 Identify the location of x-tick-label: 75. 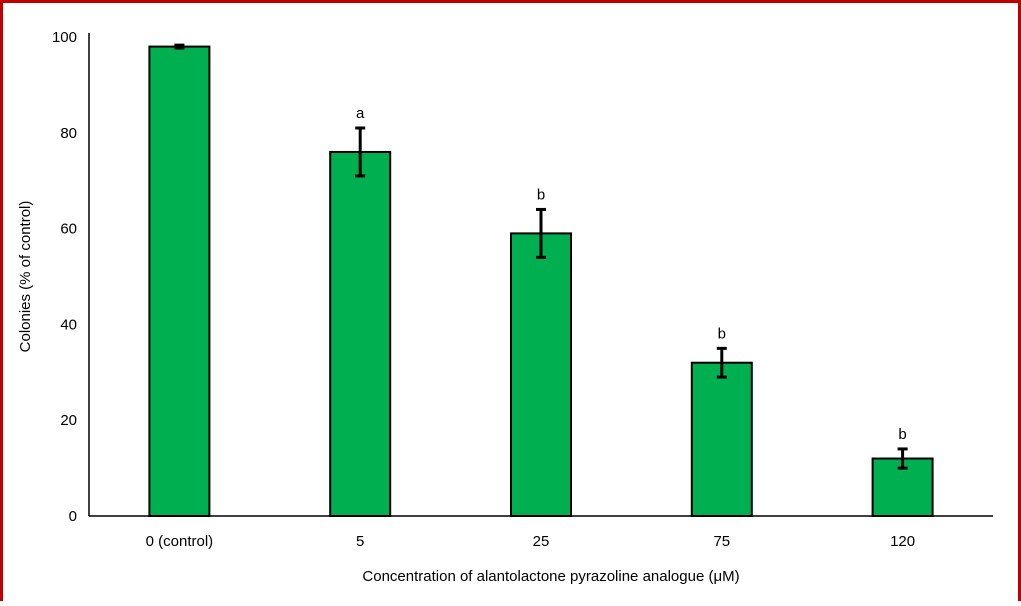
(721, 541).